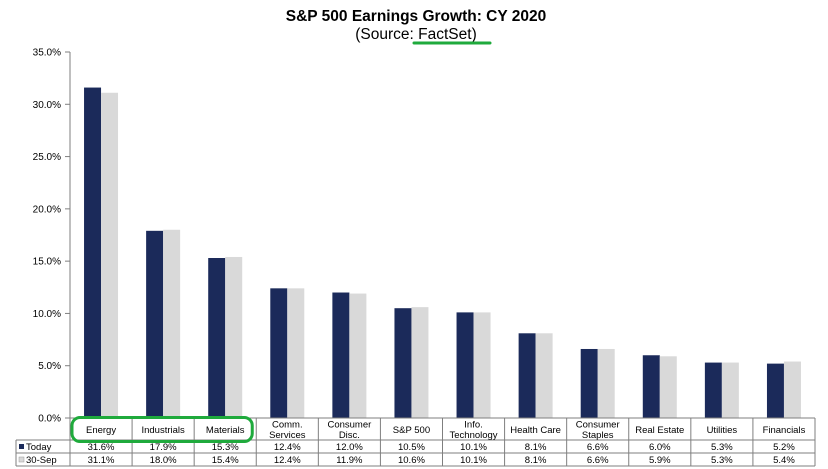  What do you see at coordinates (225, 460) in the screenshot?
I see `data-table-value: 15.4%` at bounding box center [225, 460].